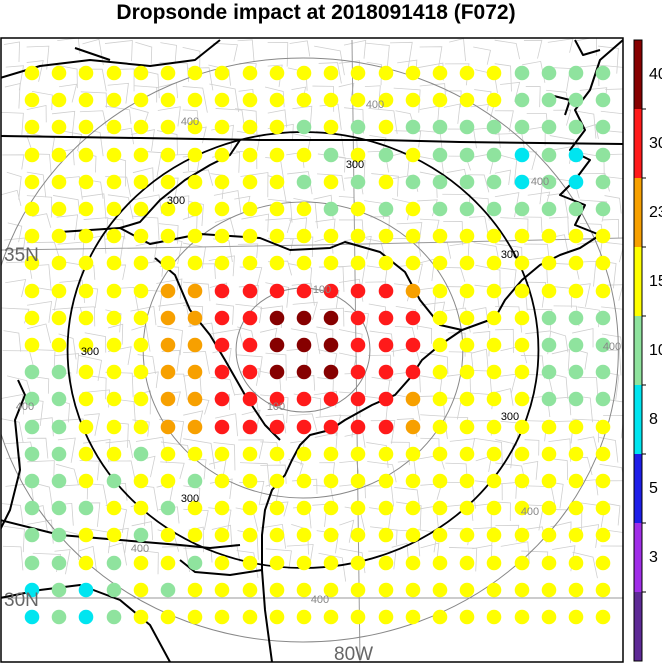 The image size is (662, 664). What do you see at coordinates (655, 281) in the screenshot?
I see `colorbar-tick-label: 15` at bounding box center [655, 281].